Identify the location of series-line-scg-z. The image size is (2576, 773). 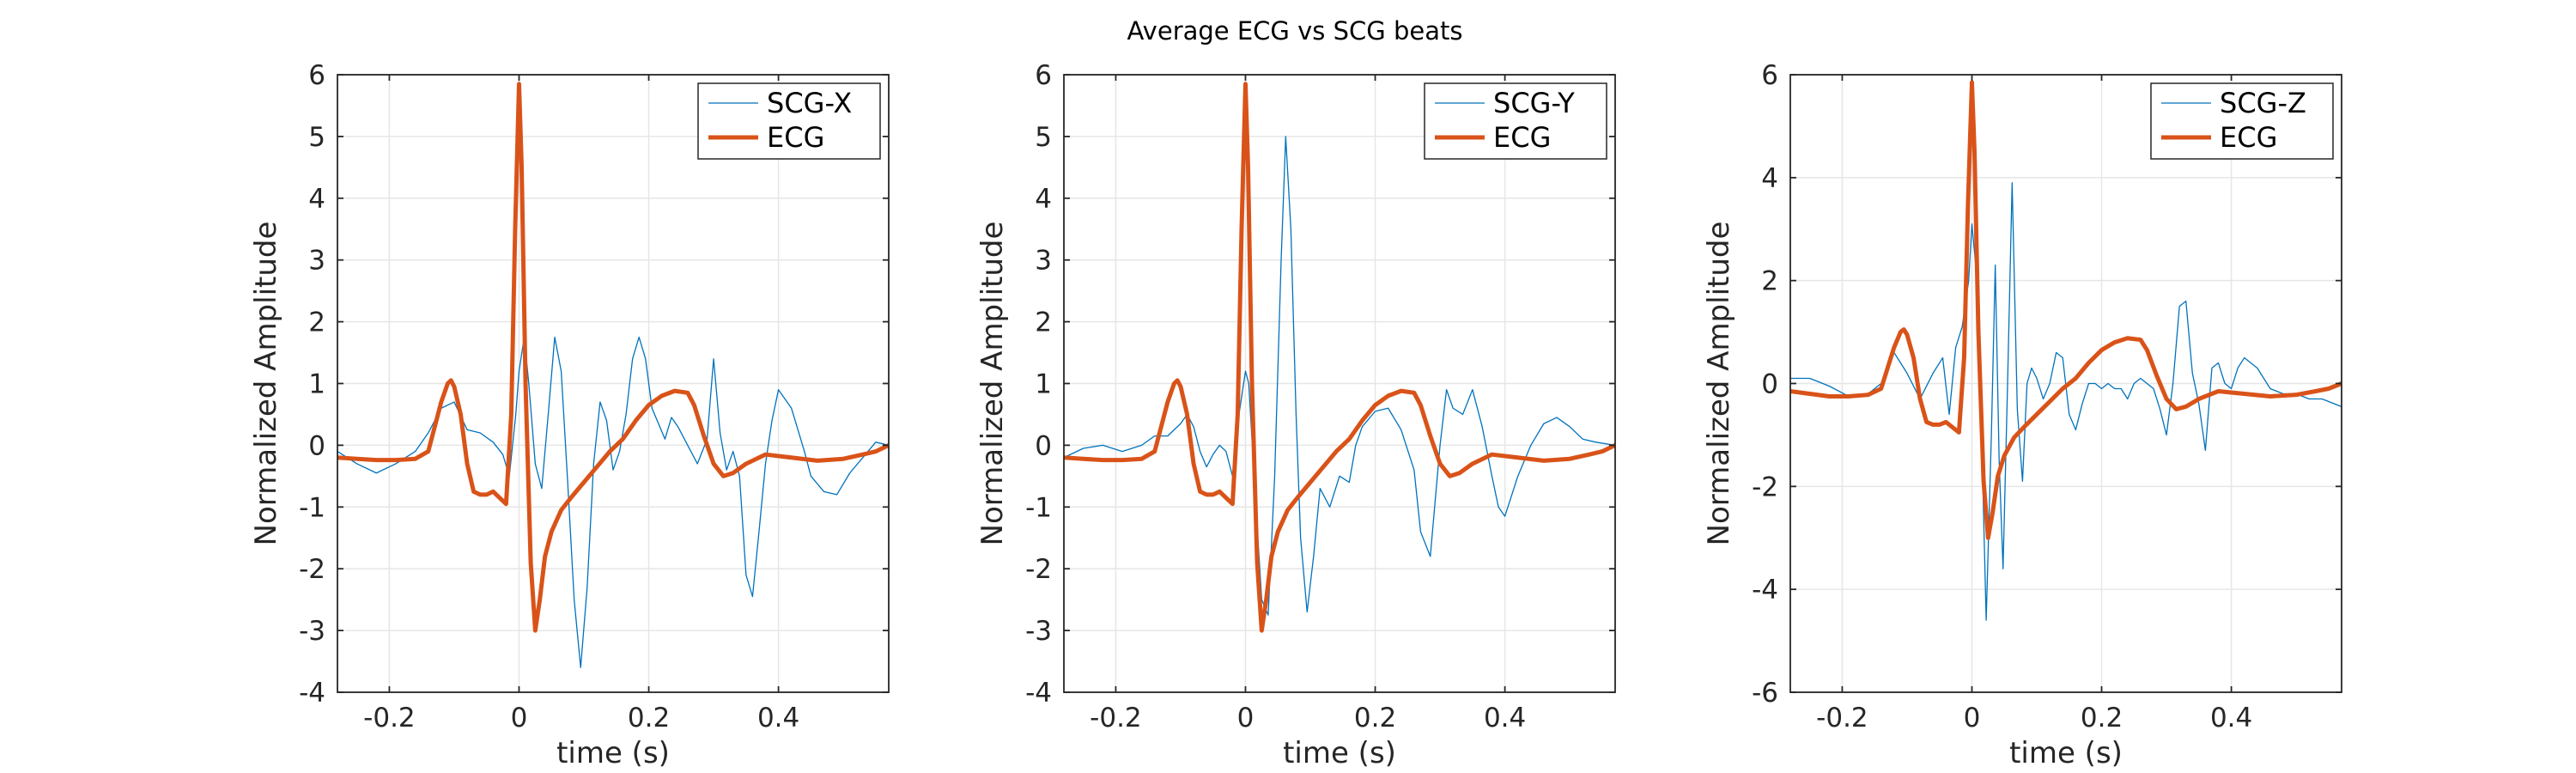
(2066, 401).